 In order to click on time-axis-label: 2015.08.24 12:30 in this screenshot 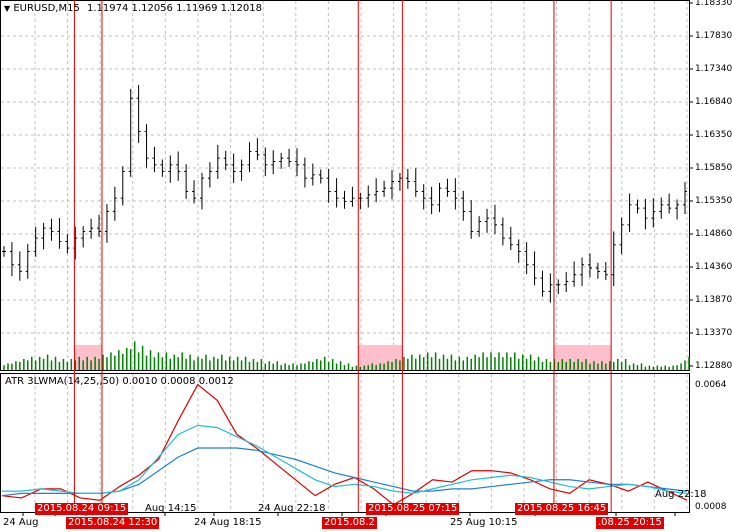, I will do `click(113, 523)`.